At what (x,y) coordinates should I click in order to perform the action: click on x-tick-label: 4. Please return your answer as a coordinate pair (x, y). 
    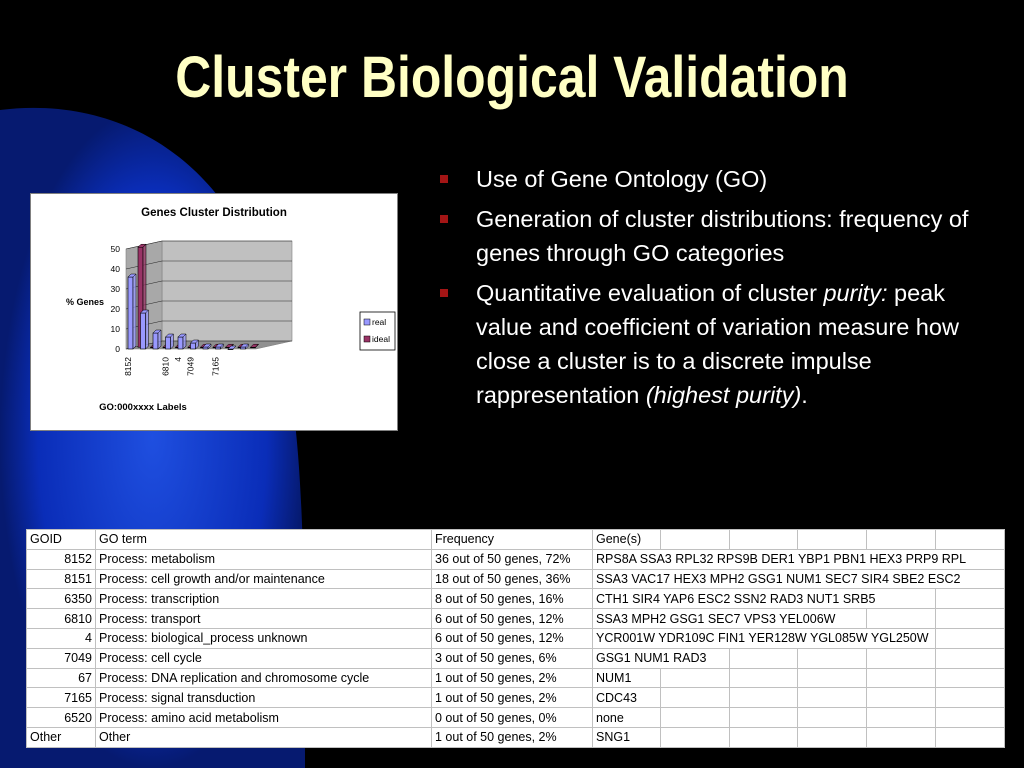
    Looking at the image, I should click on (178, 359).